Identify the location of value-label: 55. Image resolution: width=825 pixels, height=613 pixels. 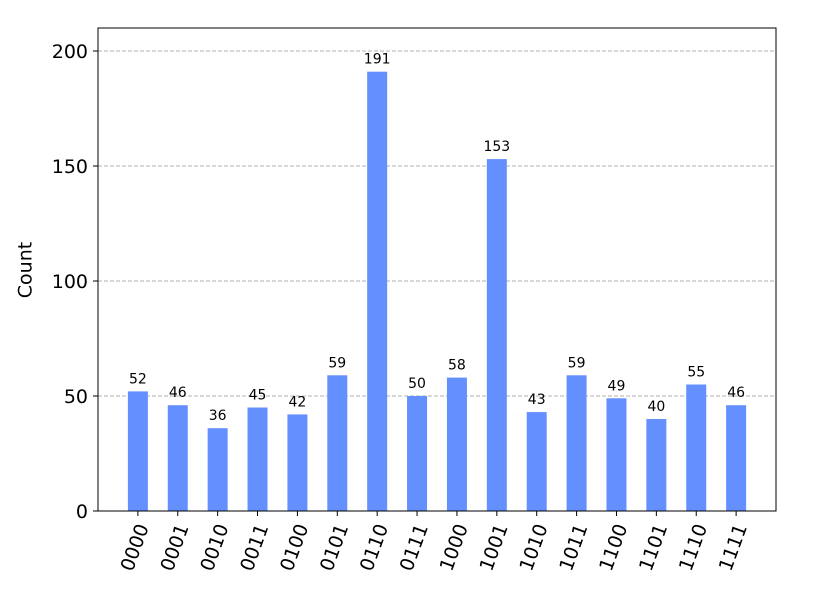
(696, 373).